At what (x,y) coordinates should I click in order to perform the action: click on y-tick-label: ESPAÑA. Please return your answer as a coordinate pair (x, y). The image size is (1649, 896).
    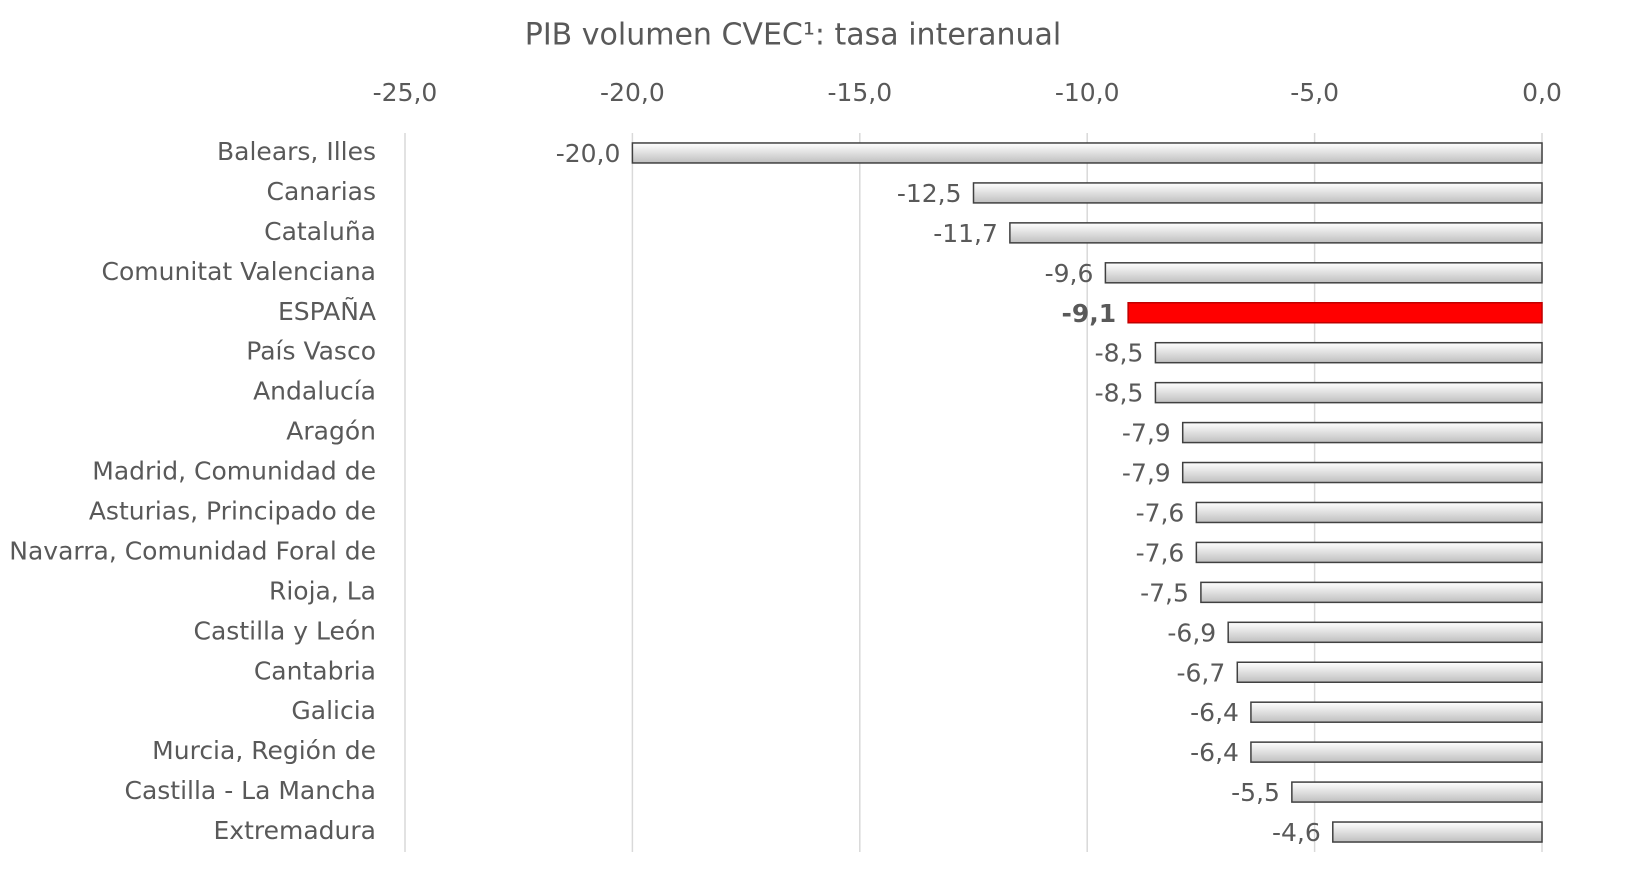
    Looking at the image, I should click on (327, 311).